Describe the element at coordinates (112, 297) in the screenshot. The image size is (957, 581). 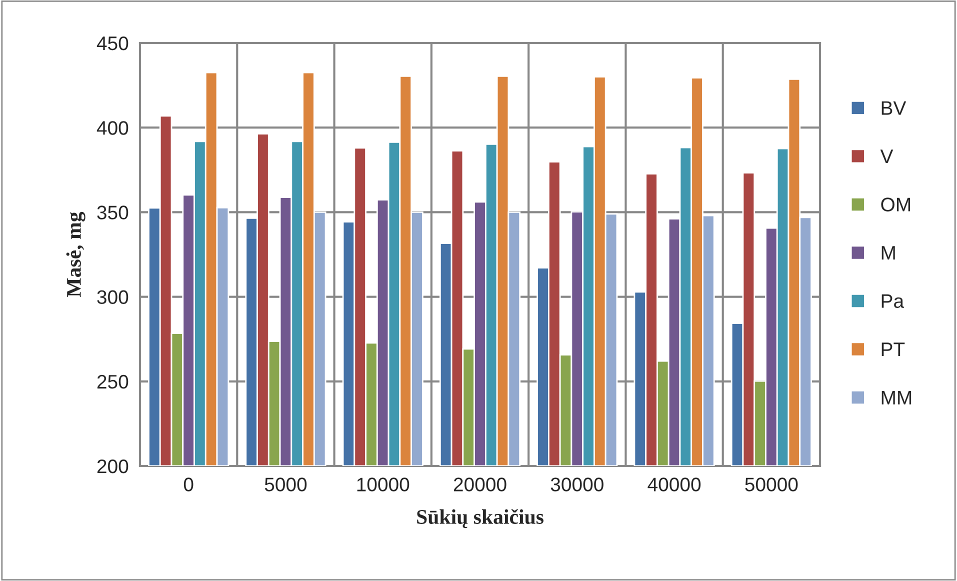
I see `y-tick-label: 300` at that location.